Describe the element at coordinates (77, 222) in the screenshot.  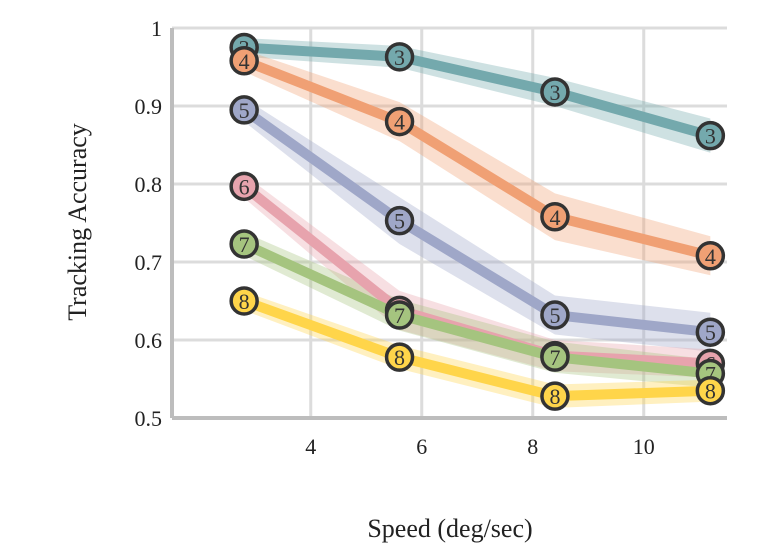
I see `y-axis-label: Tracking Accuracy` at that location.